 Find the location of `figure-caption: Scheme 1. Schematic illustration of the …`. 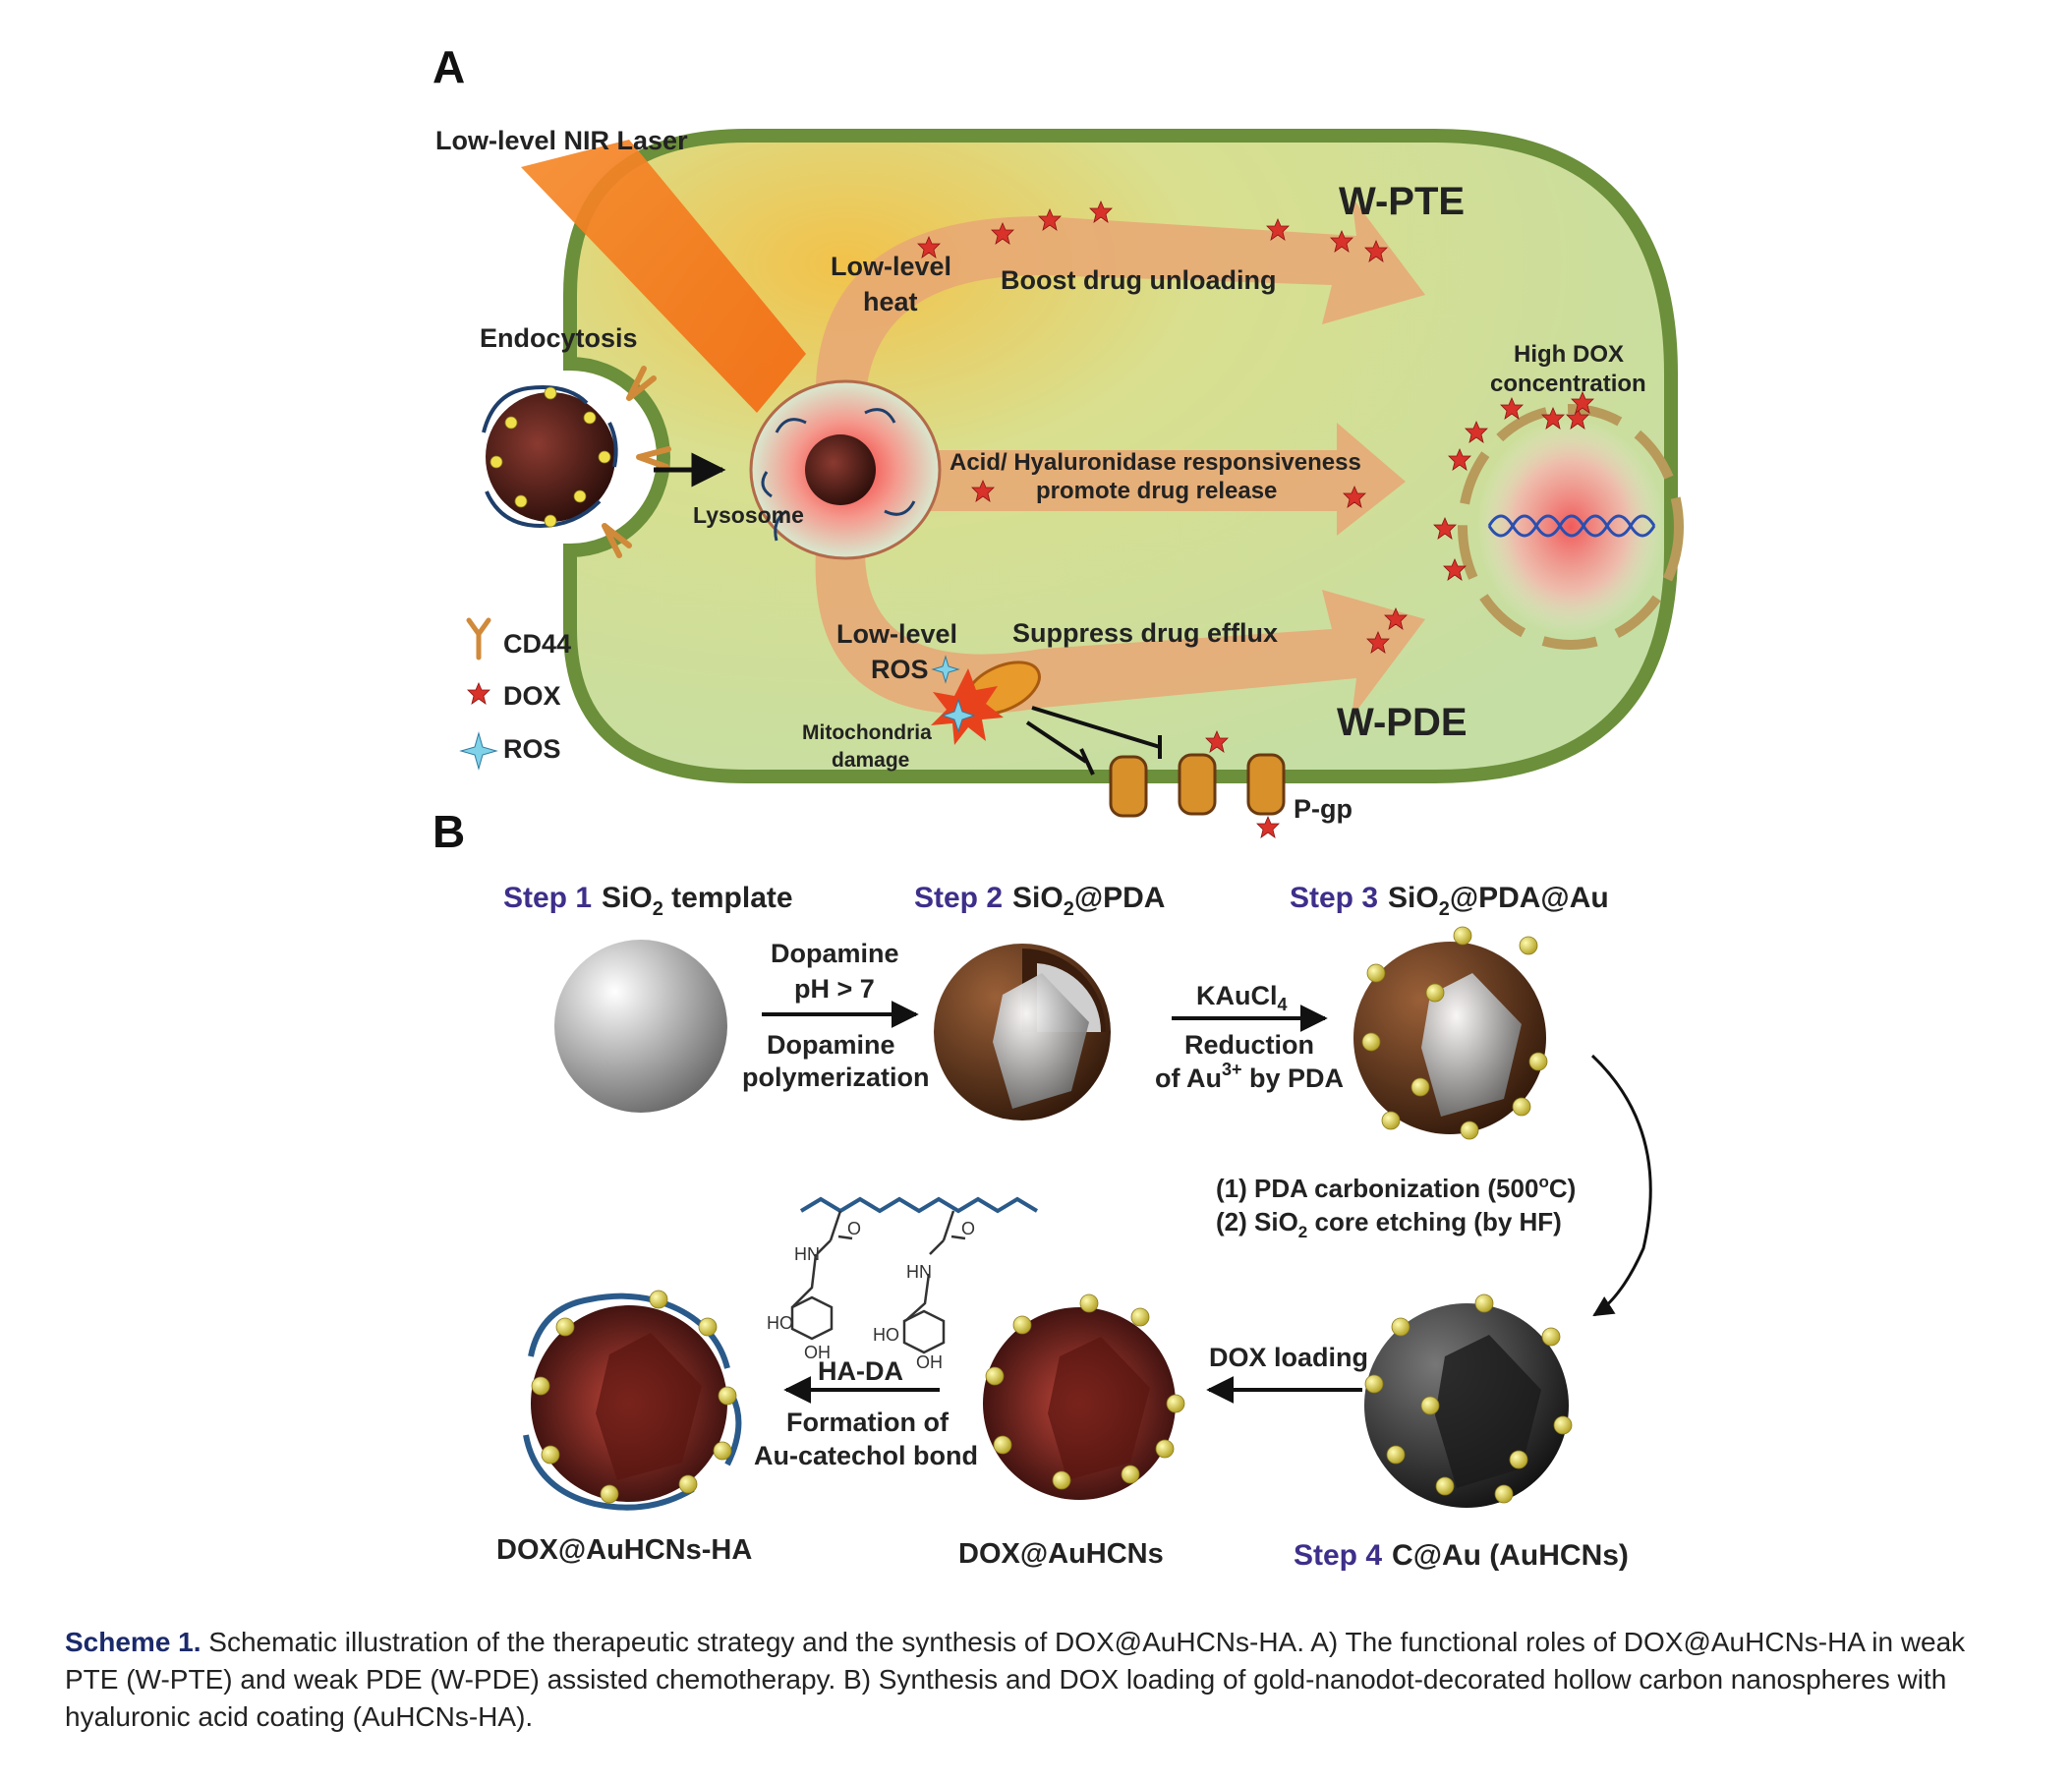

figure-caption: Scheme 1. Schematic illustration of the … is located at coordinates (1043, 1680).